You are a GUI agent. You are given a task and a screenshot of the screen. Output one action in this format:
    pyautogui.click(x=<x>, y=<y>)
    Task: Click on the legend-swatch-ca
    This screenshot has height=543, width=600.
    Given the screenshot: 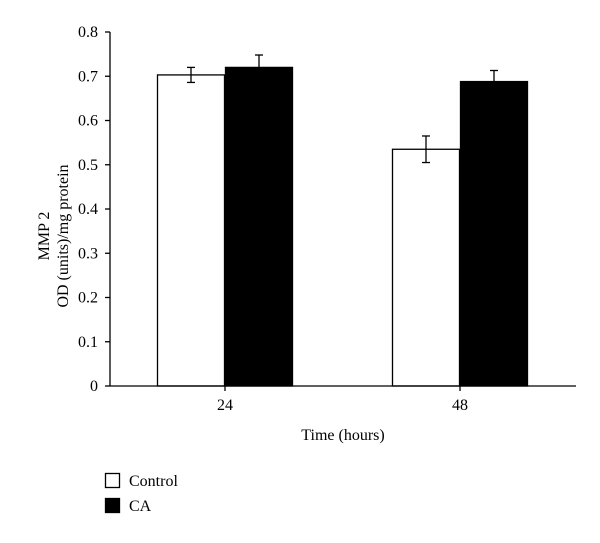 What is the action you would take?
    pyautogui.click(x=112, y=505)
    